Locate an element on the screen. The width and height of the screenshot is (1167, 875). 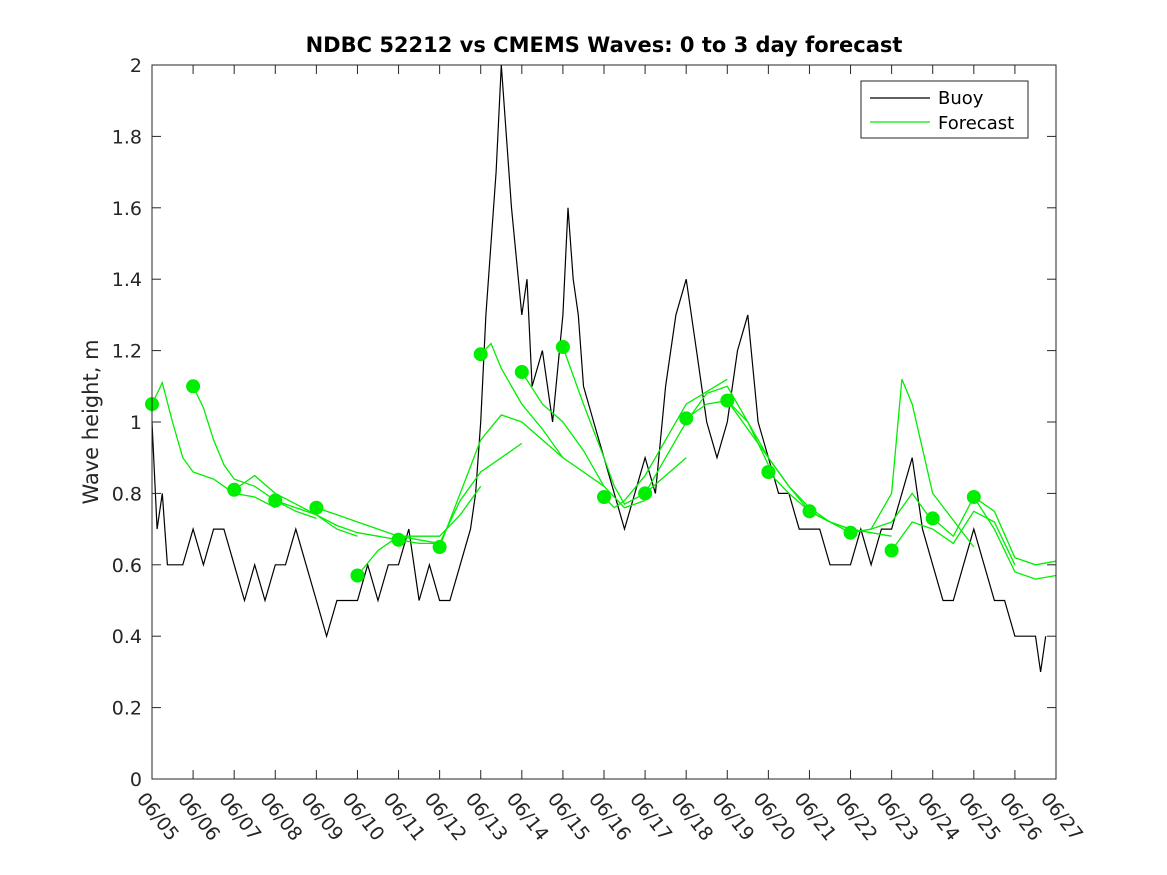
y-tick-label: 1 is located at coordinates (136, 423).